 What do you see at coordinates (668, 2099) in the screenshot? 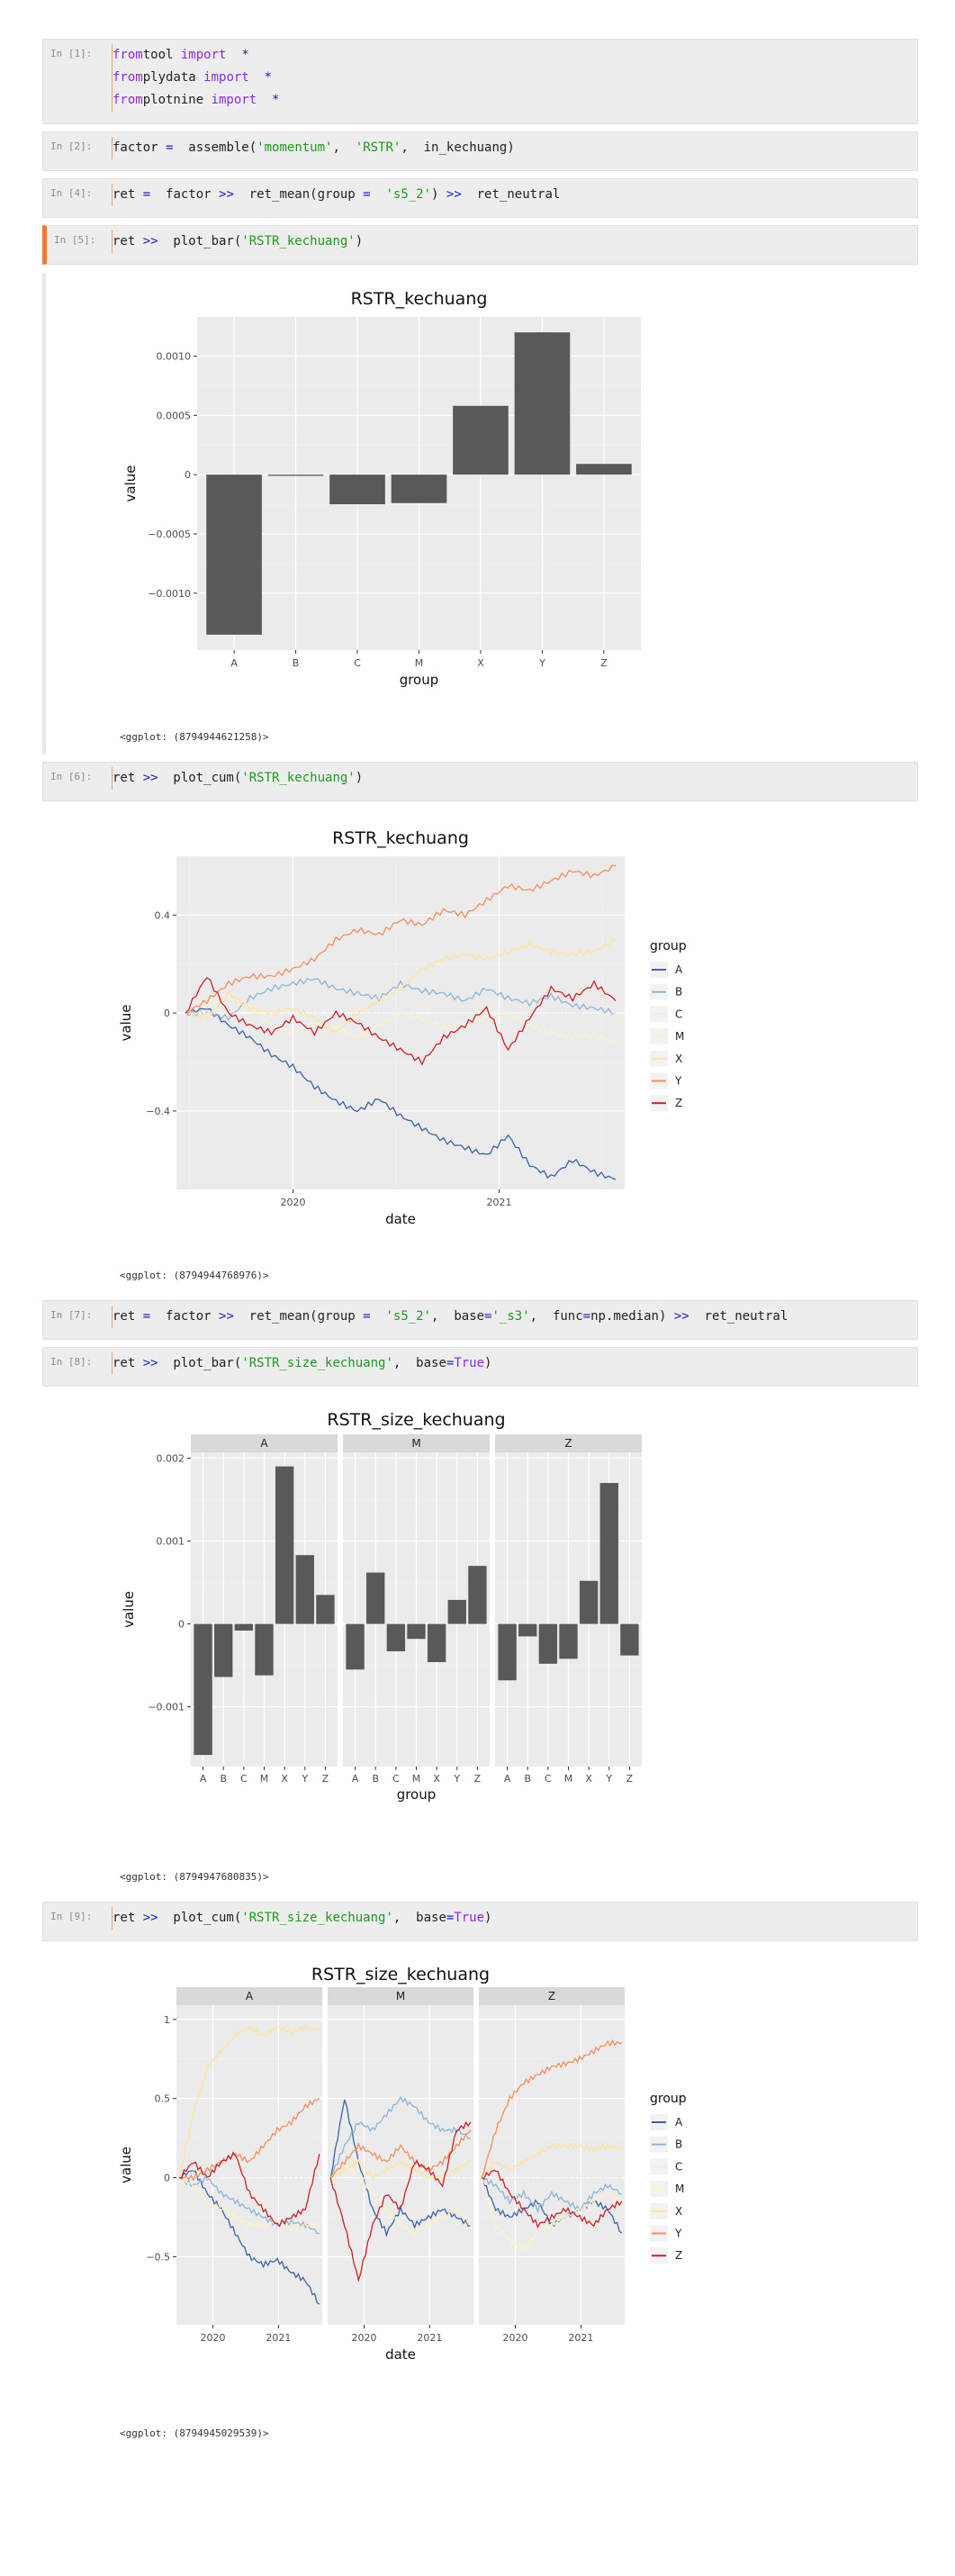
I see `legend-title: group` at bounding box center [668, 2099].